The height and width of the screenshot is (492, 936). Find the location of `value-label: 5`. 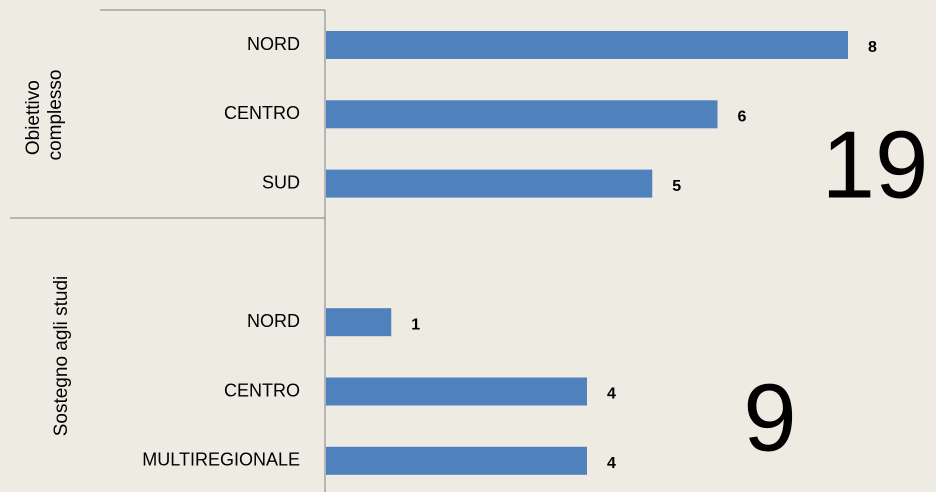

value-label: 5 is located at coordinates (676, 186).